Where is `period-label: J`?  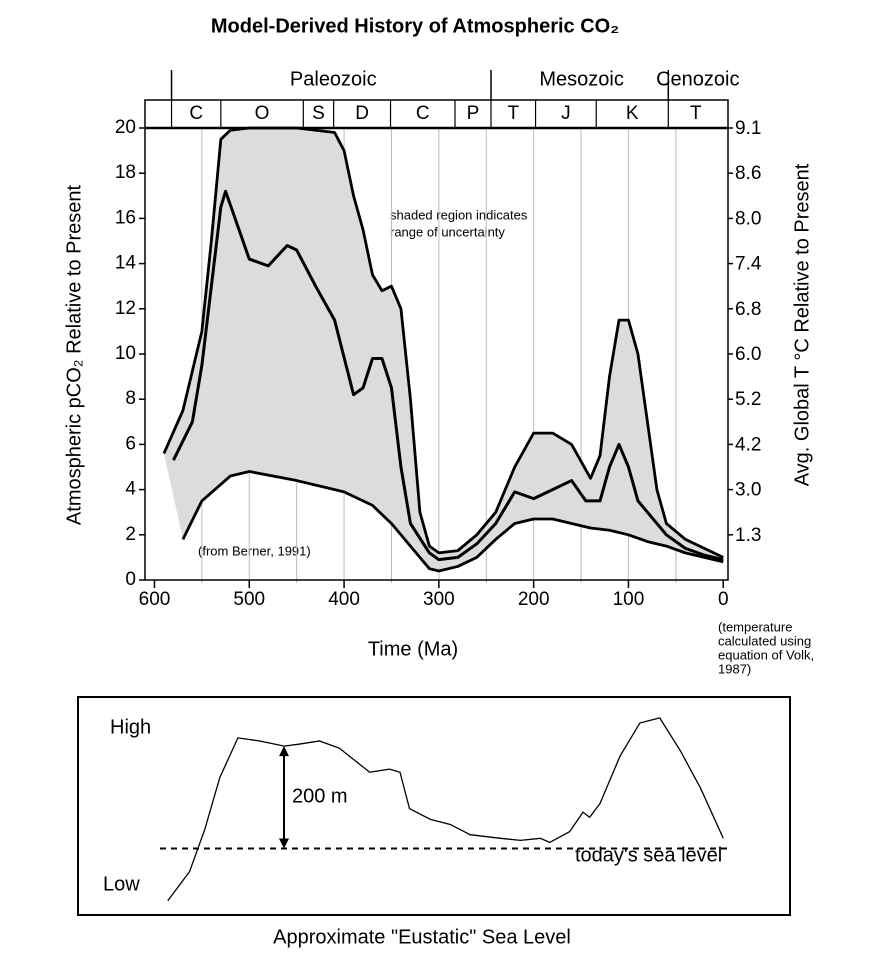
period-label: J is located at coordinates (566, 113).